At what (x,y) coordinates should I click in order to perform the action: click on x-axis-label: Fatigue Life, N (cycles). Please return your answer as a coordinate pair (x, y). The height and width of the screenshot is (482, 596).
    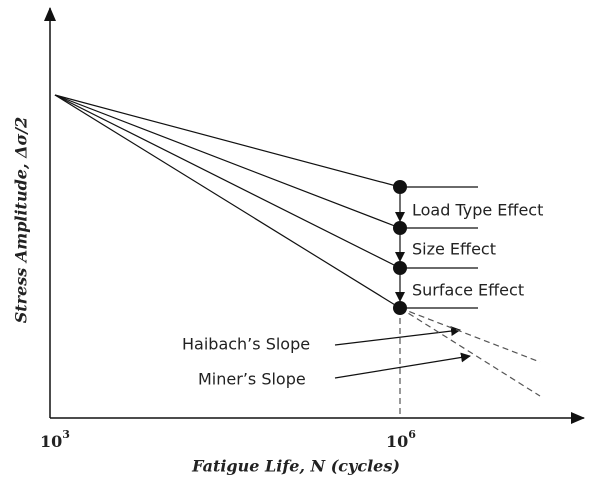
    Looking at the image, I should click on (295, 466).